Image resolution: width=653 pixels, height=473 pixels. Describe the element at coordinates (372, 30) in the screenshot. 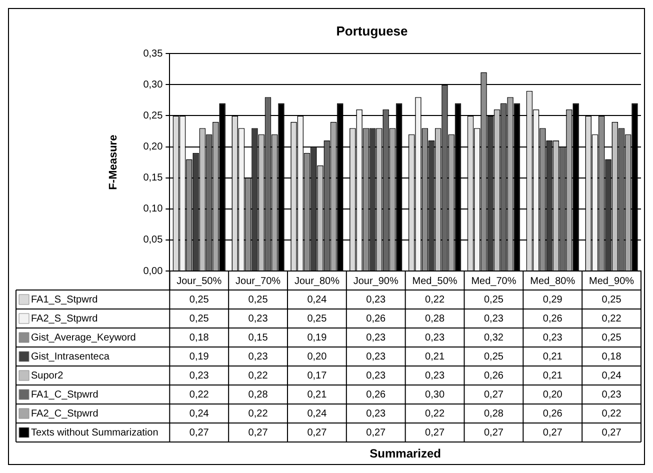

I see `chart-title: Portuguese` at that location.